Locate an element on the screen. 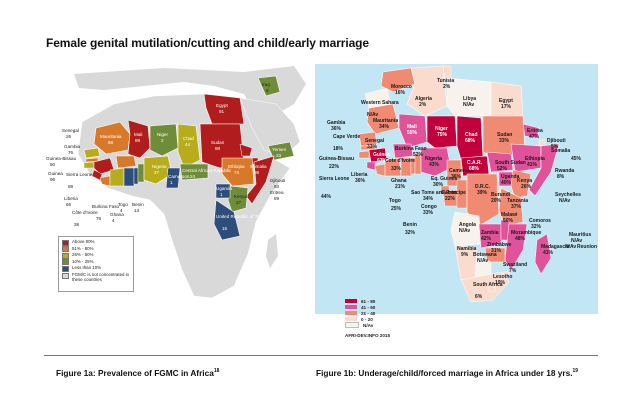 Image resolution: width=641 pixels, height=406 pixels. label-egypt: Egypt is located at coordinates (506, 101).